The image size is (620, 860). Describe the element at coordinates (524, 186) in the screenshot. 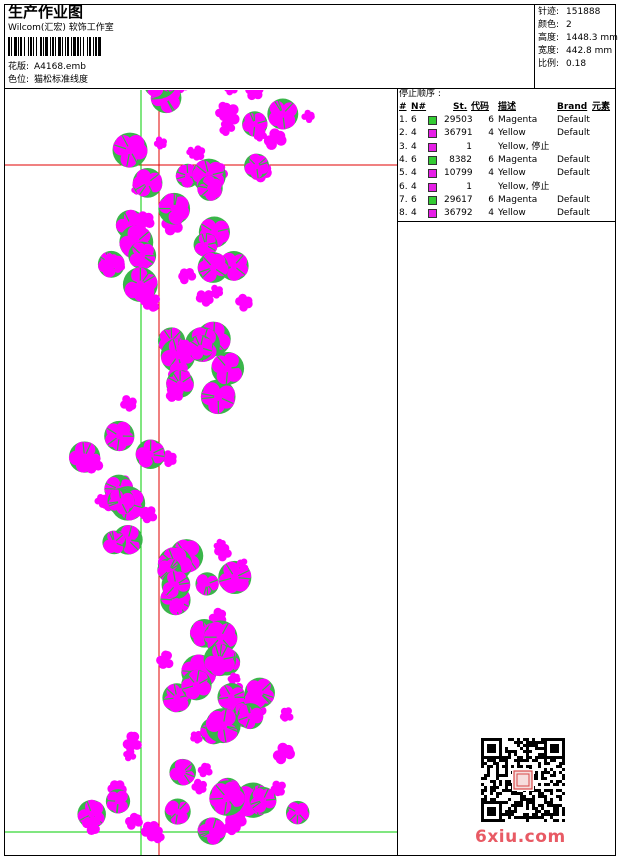

I see `stop-cell-desc: Yellow, 停止` at that location.